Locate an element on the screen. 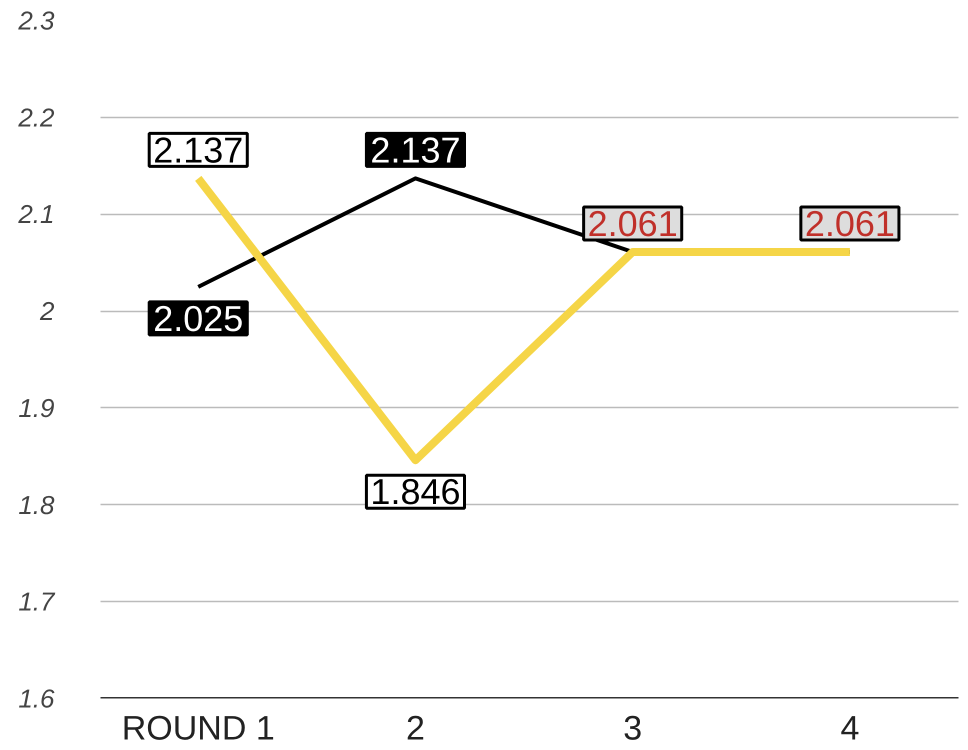  y-tick-label: 1.7 is located at coordinates (37, 601).